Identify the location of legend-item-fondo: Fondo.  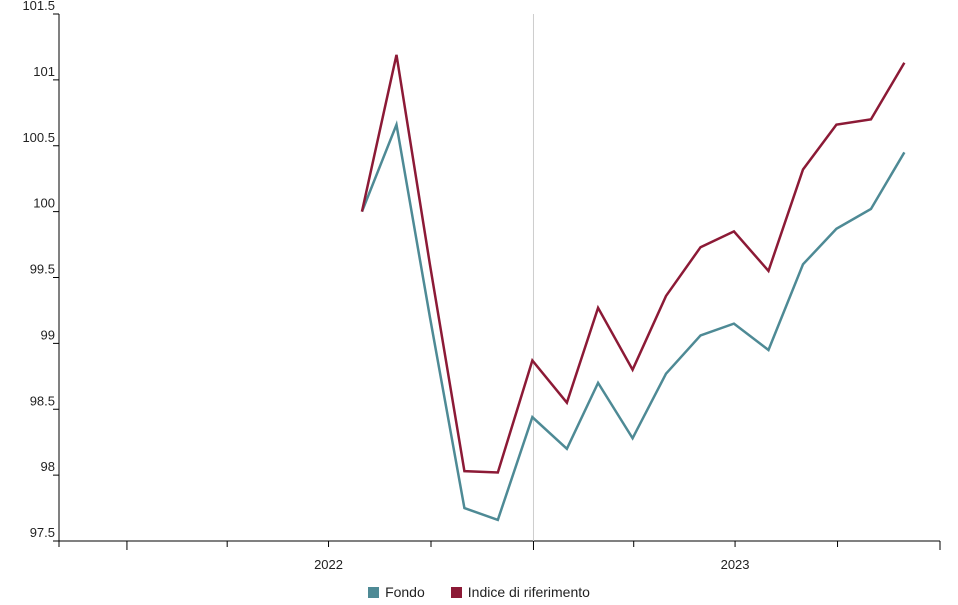
(396, 592).